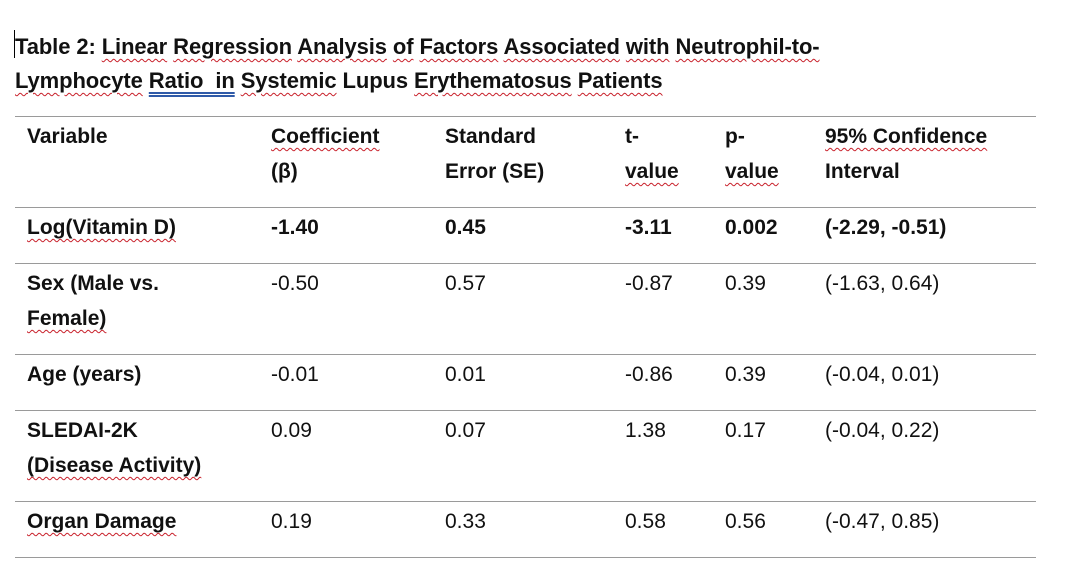 The image size is (1074, 585). I want to click on cell-t-value: -0.87, so click(663, 309).